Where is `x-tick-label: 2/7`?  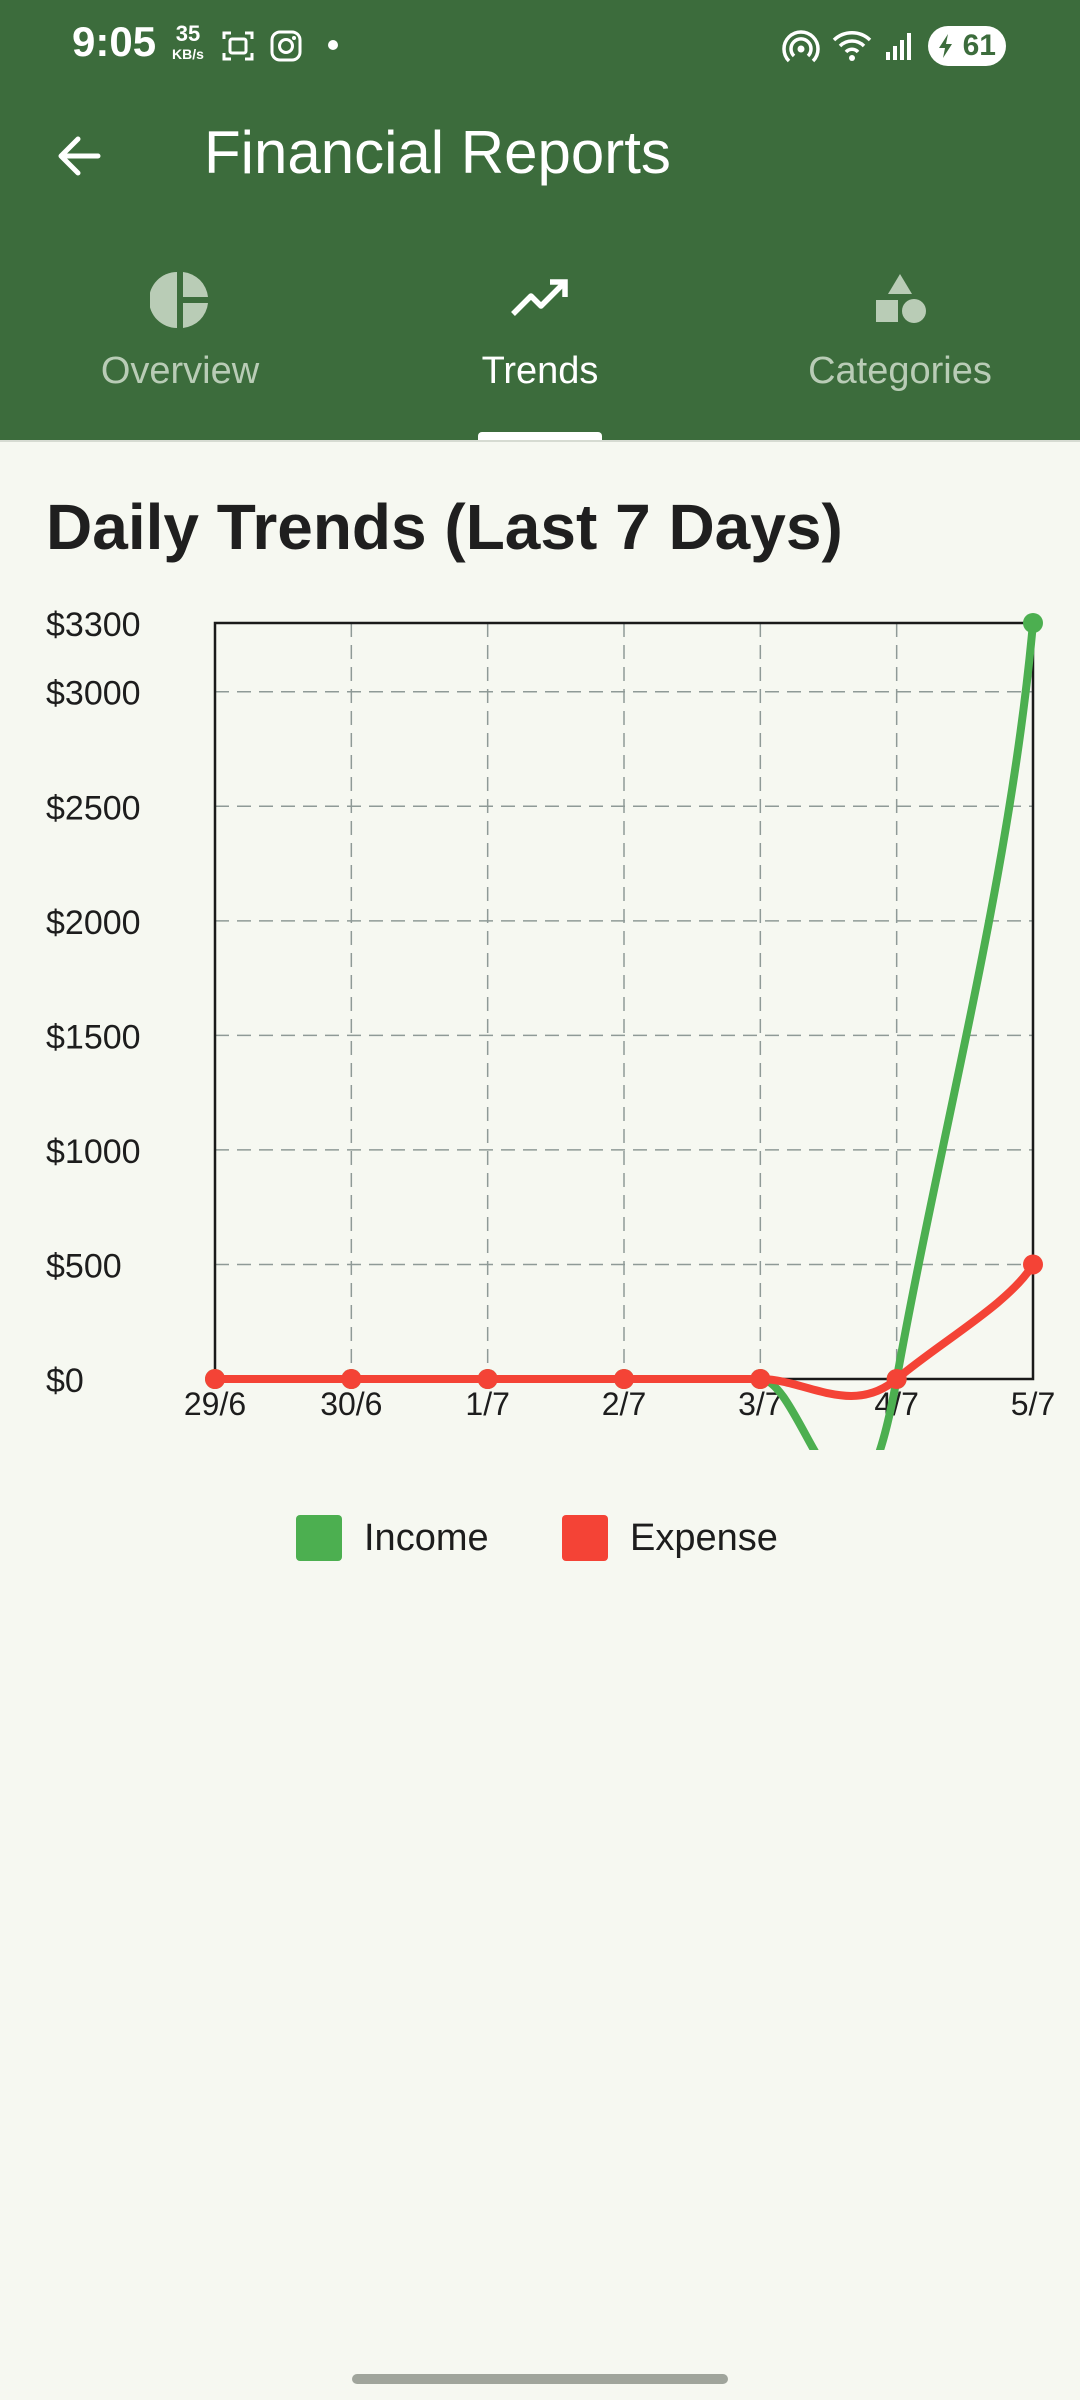 x-tick-label: 2/7 is located at coordinates (624, 1404).